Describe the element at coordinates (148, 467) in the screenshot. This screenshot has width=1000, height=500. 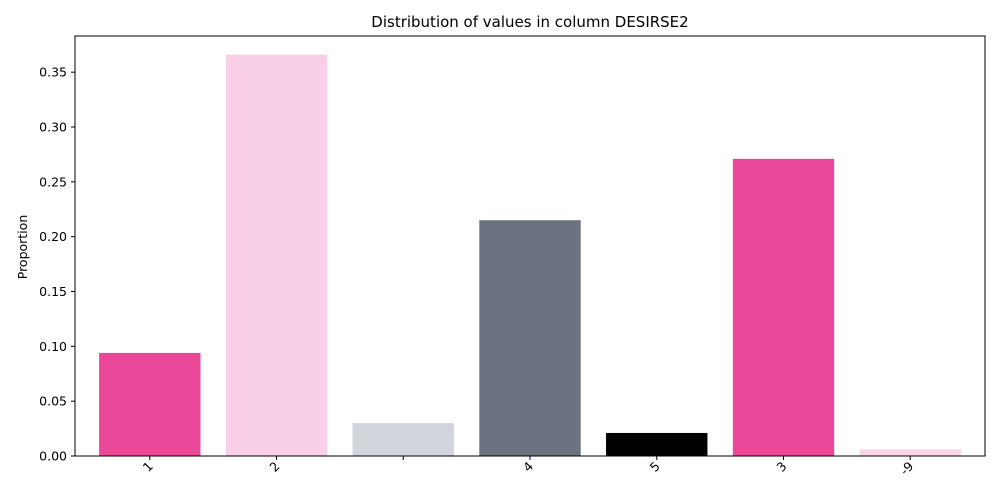
I see `x-tick-label-0: 1` at that location.